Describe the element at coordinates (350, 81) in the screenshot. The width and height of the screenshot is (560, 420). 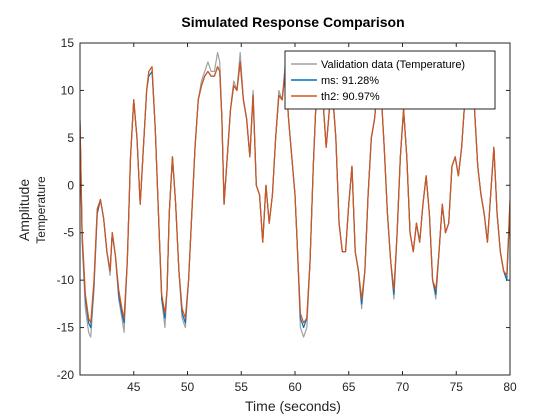
I see `legend-label: ms: 91.28%` at that location.